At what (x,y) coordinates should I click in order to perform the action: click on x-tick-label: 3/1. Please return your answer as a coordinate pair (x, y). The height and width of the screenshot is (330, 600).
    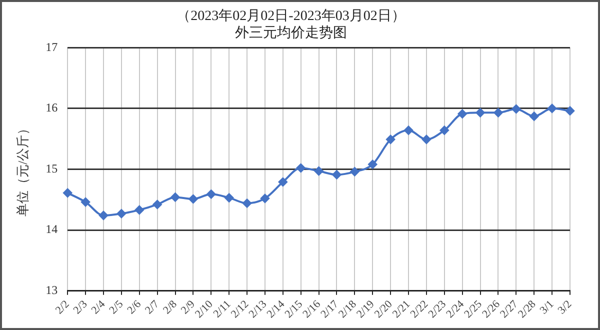
    Looking at the image, I should click on (547, 307).